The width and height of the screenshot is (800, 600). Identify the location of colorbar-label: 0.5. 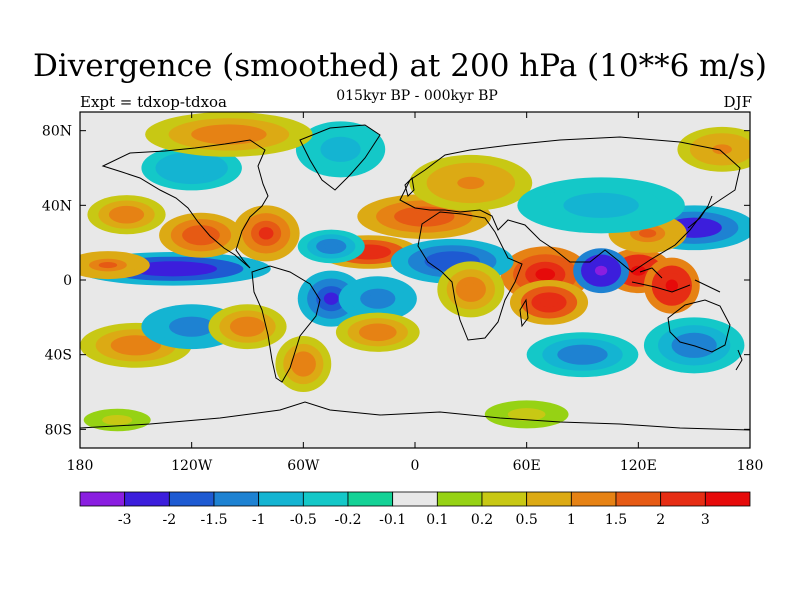
(527, 520).